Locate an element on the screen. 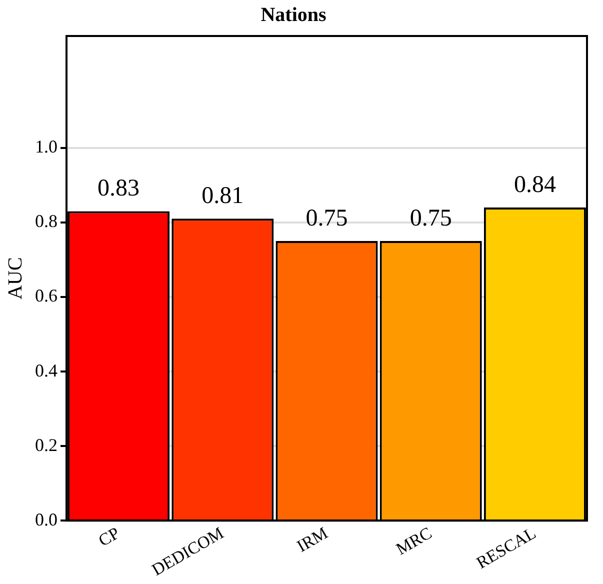  y-tick-label: 0.2 is located at coordinates (46, 444).